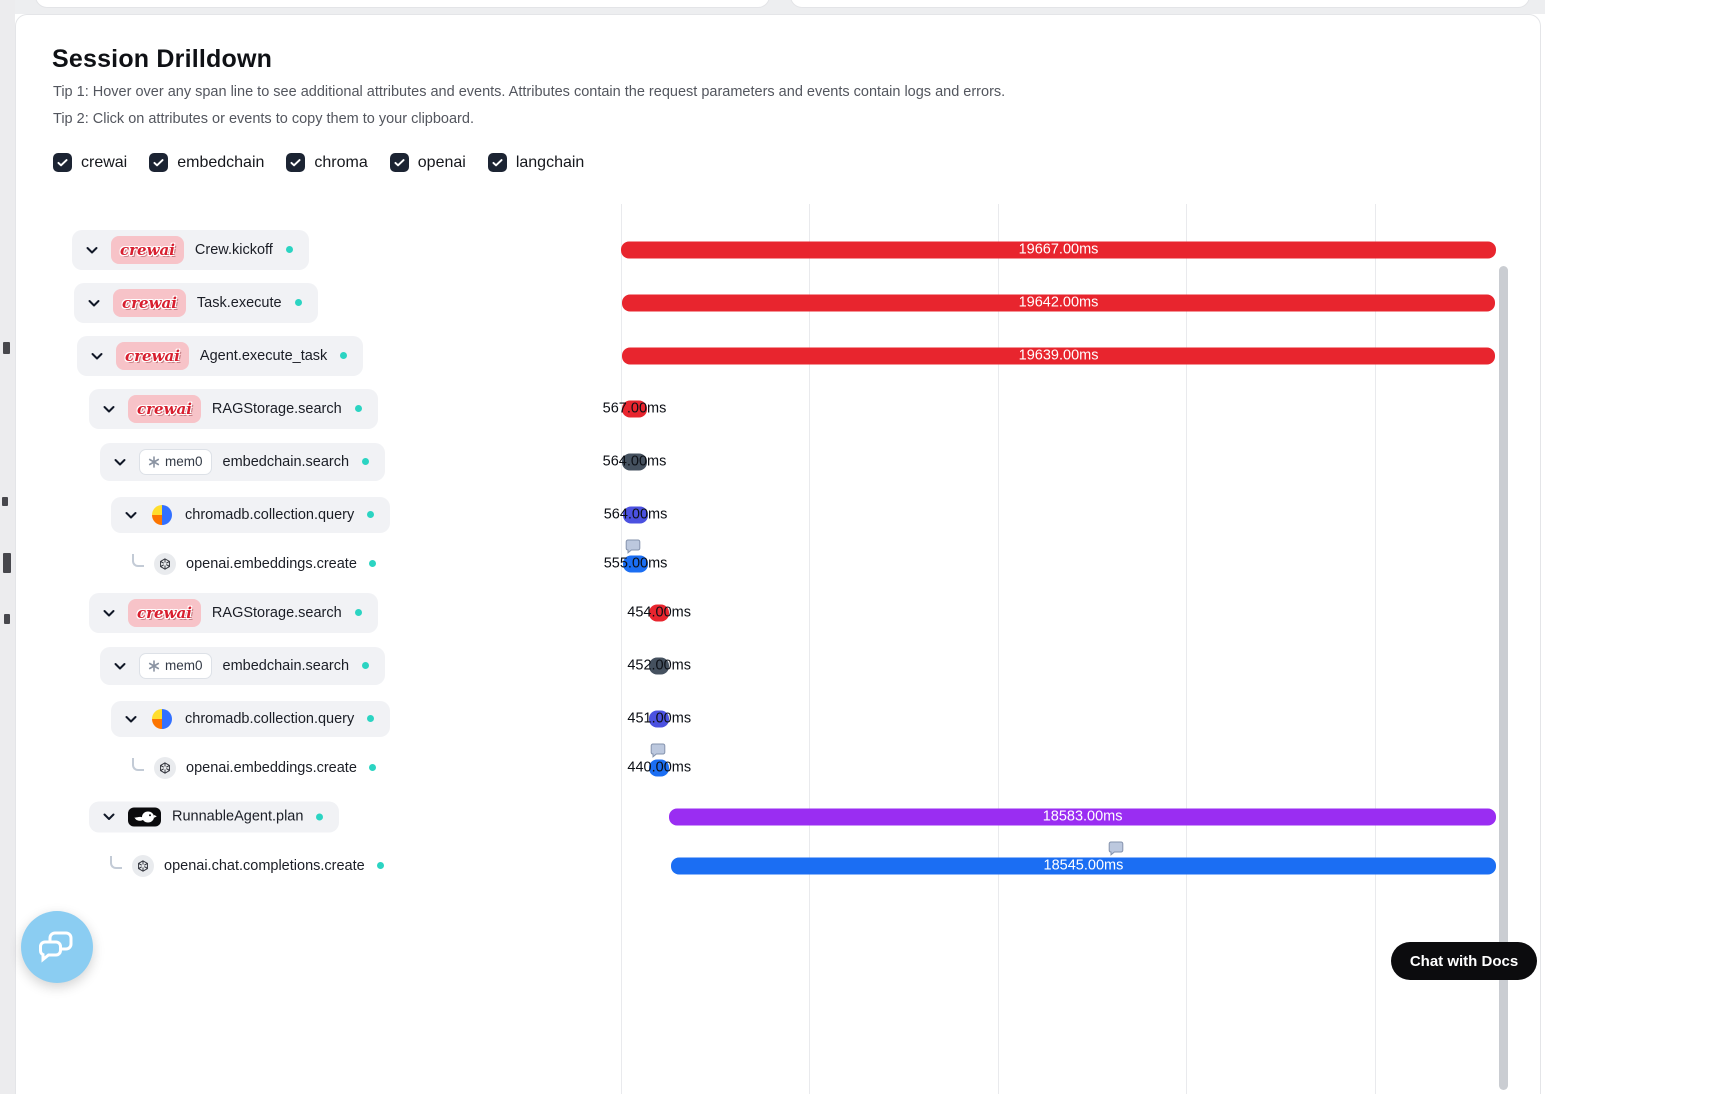  What do you see at coordinates (206, 162) in the screenshot?
I see `filter-checkbox-item: embedchain` at bounding box center [206, 162].